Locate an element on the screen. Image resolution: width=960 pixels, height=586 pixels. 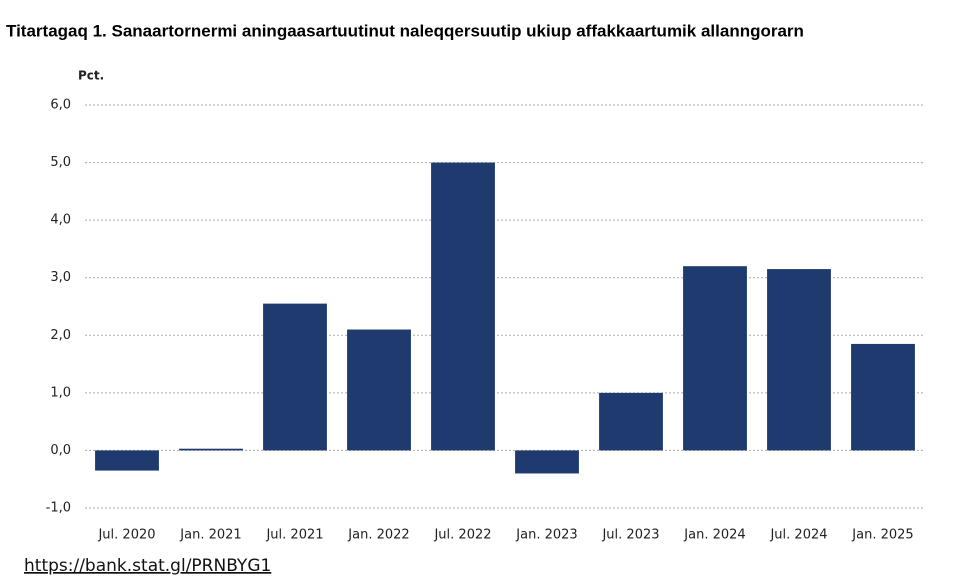
y-tick-label: 3,0 is located at coordinates (60, 277).